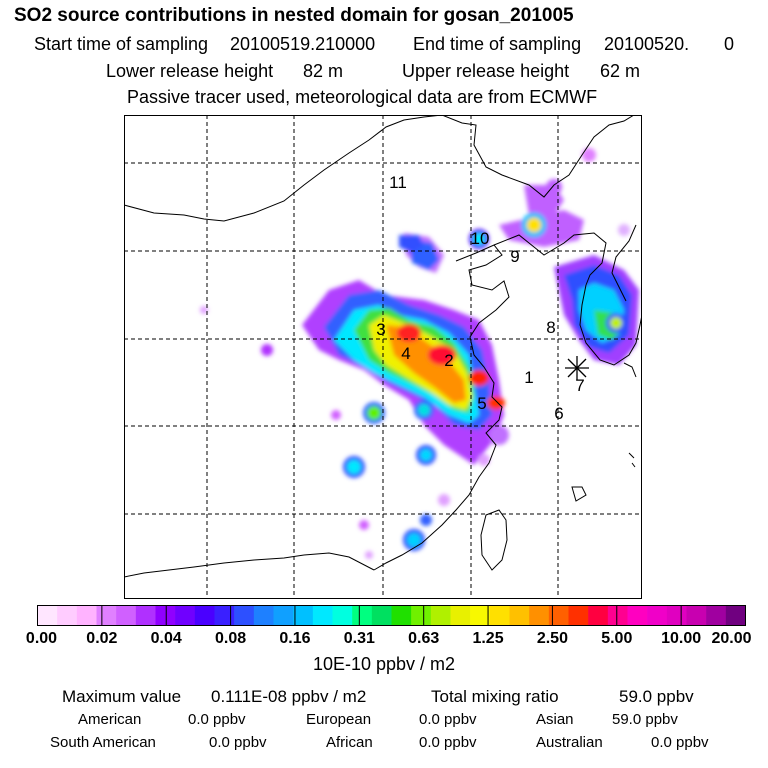 The width and height of the screenshot is (768, 768). Describe the element at coordinates (552, 638) in the screenshot. I see `colorbar-tick-label: 2.50` at that location.